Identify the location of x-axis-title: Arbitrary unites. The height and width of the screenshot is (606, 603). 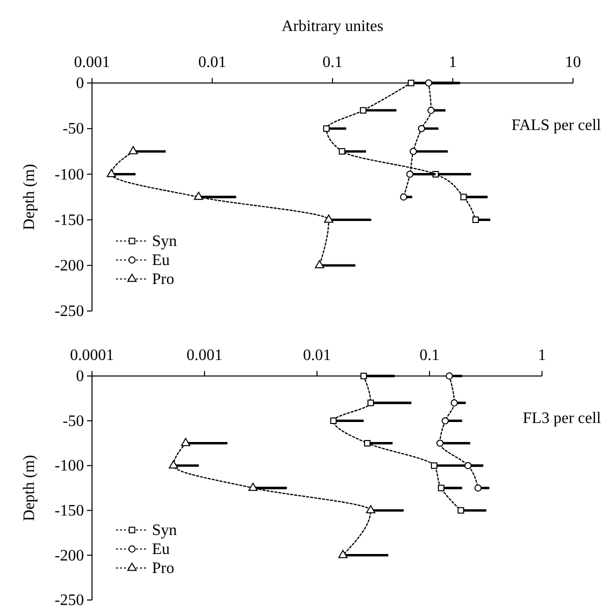
(333, 26).